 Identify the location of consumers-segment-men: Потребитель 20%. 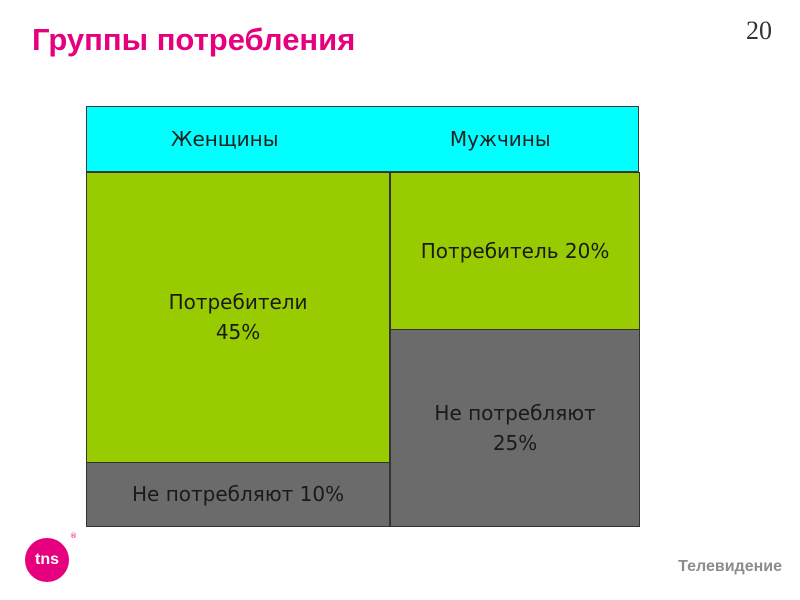
(515, 251).